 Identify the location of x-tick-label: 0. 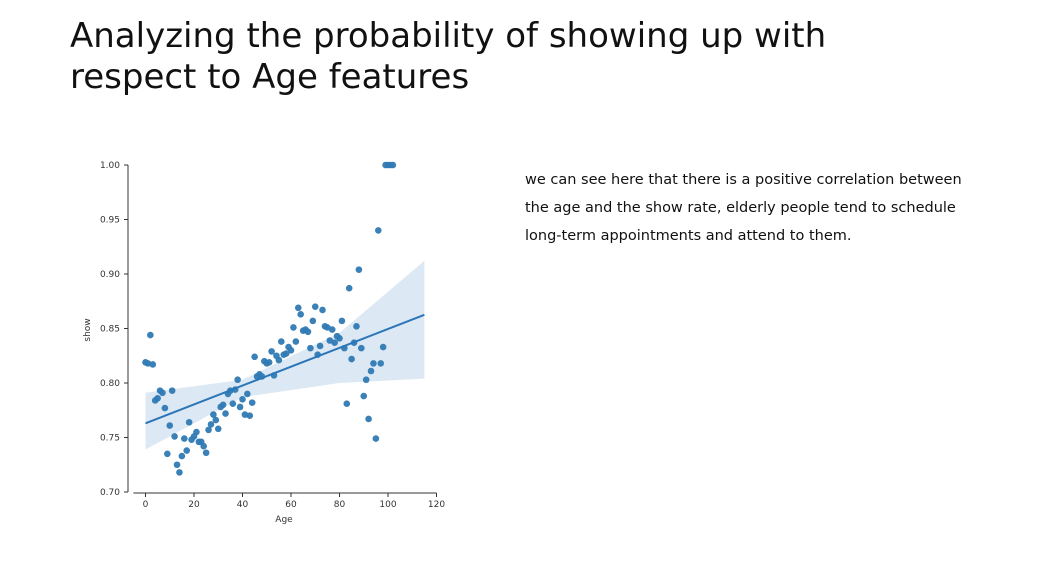
(146, 505).